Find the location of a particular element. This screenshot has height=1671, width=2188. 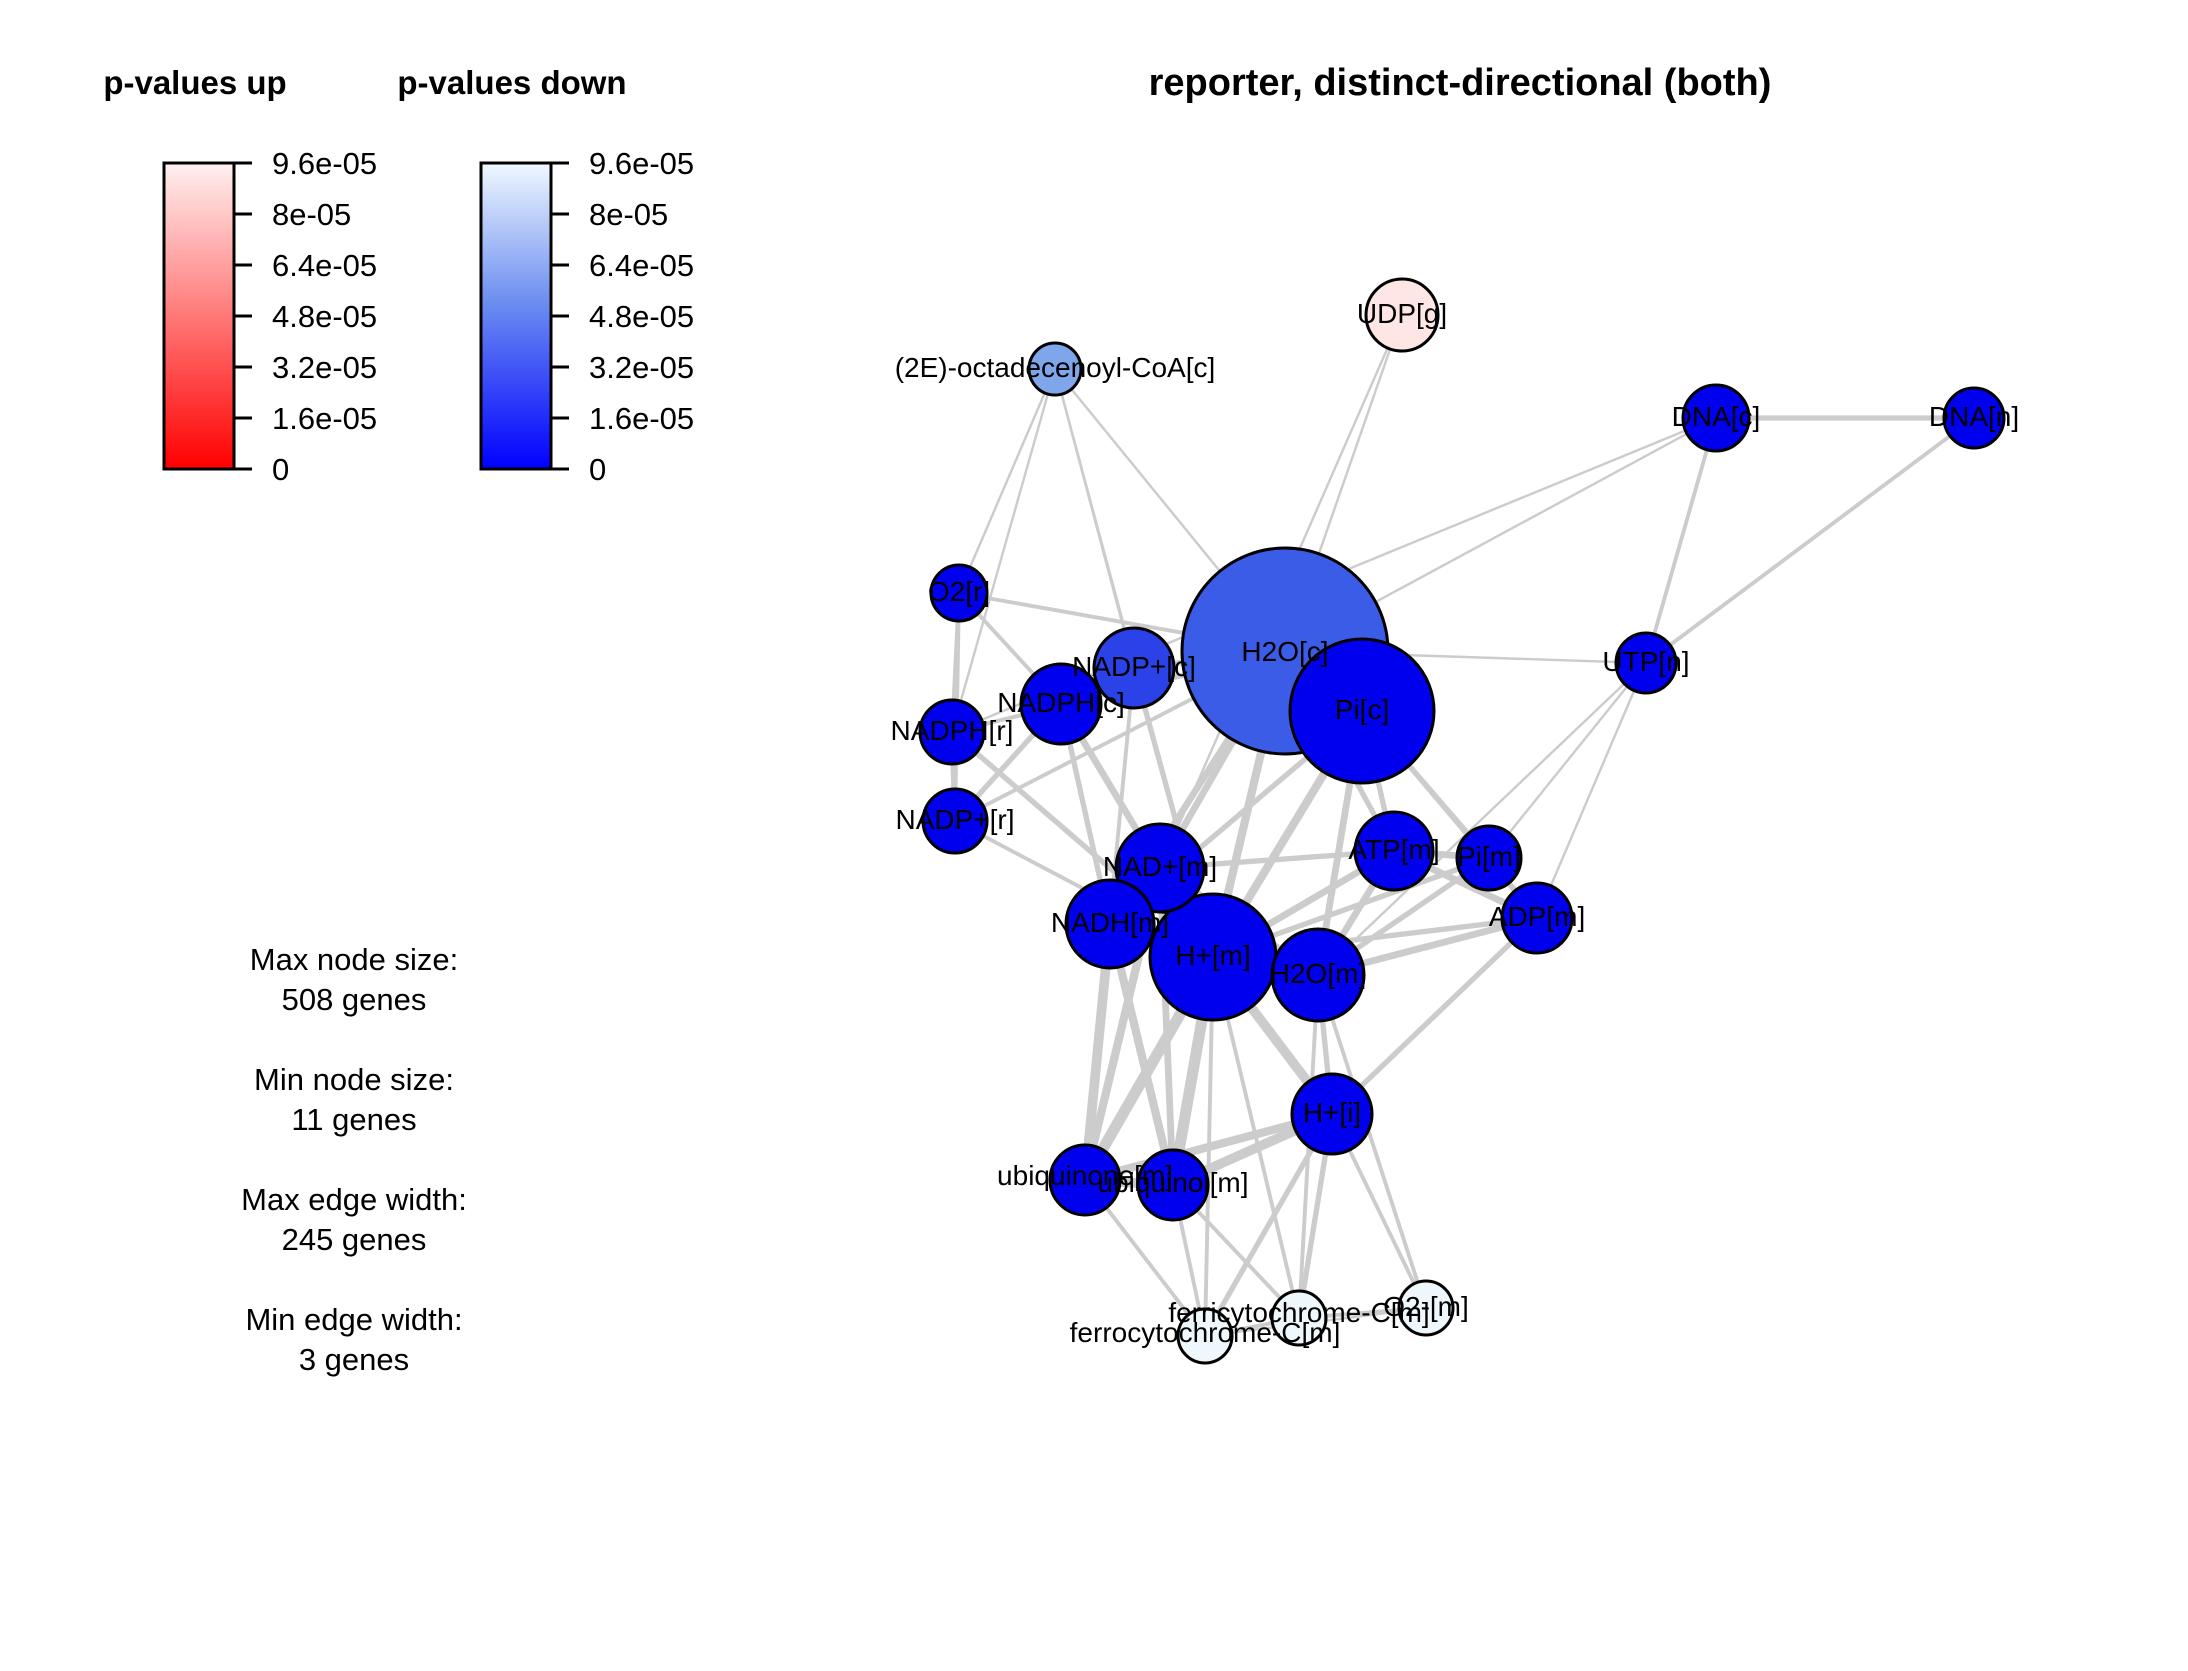

legend-up-title: p-values up is located at coordinates (194, 82).